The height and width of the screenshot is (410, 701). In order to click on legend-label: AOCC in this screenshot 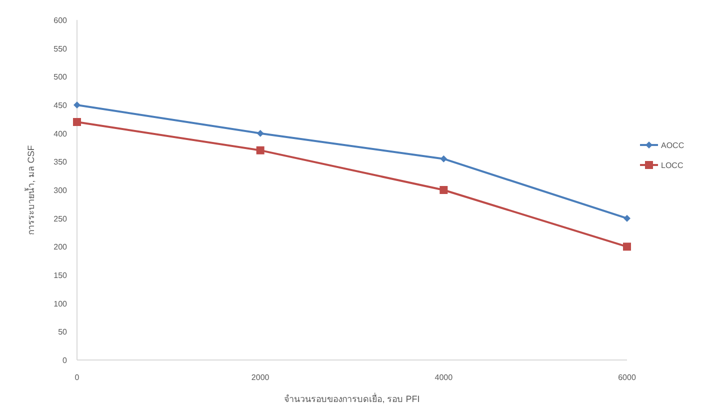, I will do `click(672, 145)`.